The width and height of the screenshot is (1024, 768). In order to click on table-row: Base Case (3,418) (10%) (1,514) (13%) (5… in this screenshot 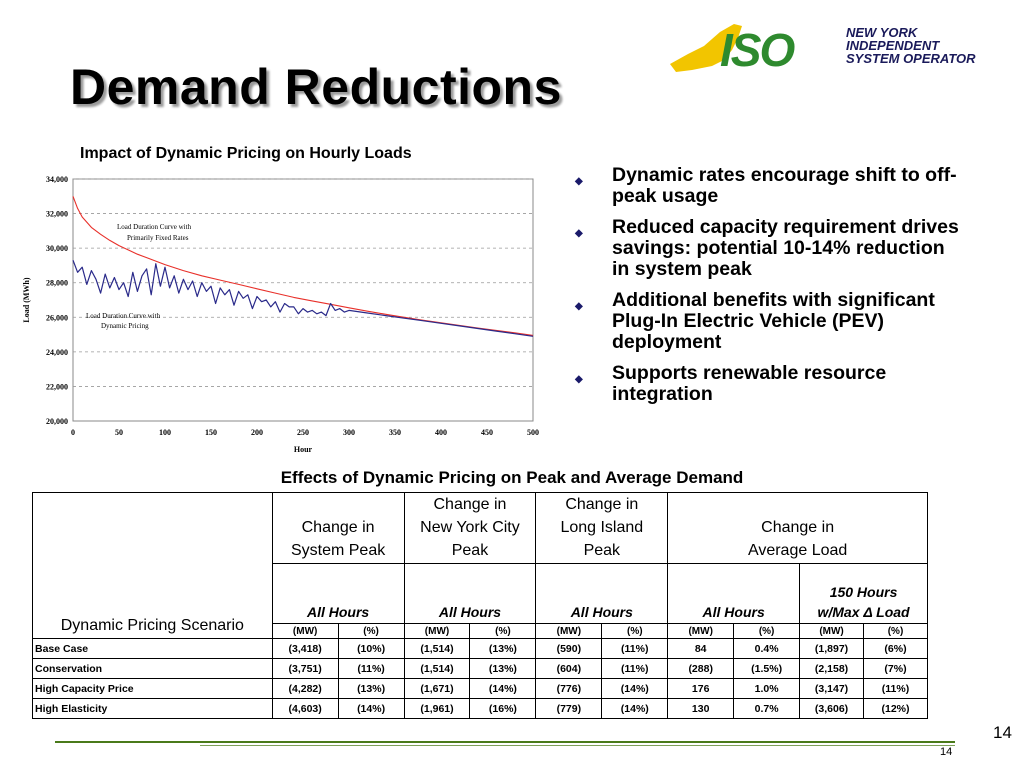, I will do `click(480, 648)`.